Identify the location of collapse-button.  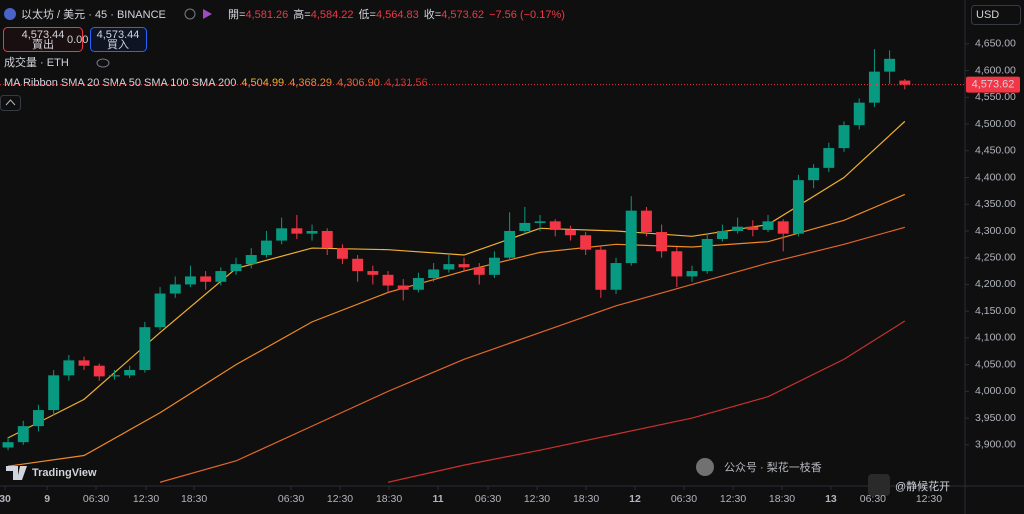
(10, 103).